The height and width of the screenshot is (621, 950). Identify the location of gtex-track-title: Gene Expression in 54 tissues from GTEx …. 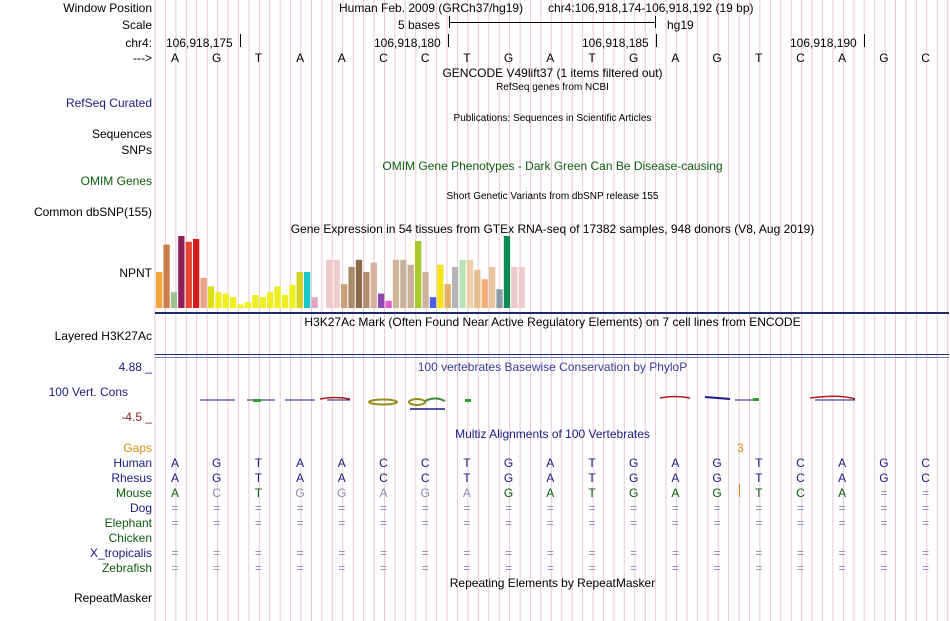
(552, 229).